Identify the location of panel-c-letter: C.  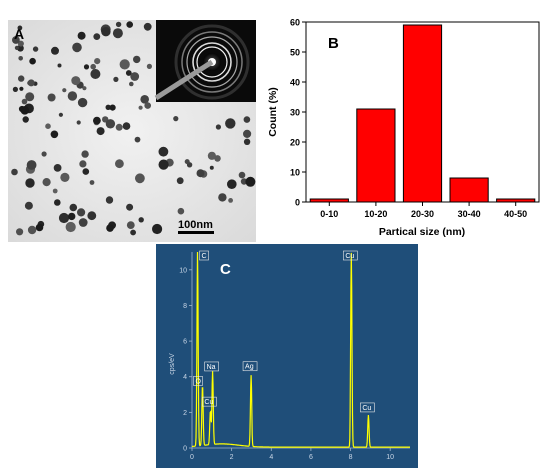
(225, 269).